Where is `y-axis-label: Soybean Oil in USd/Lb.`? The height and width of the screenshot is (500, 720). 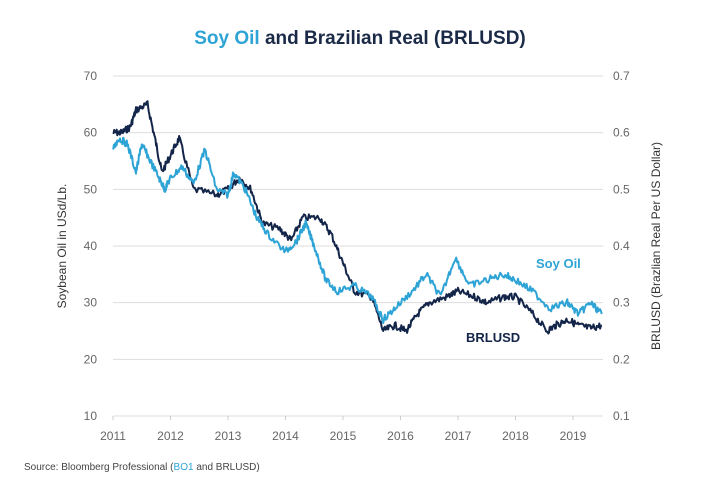 y-axis-label: Soybean Oil in USd/Lb. is located at coordinates (62, 246).